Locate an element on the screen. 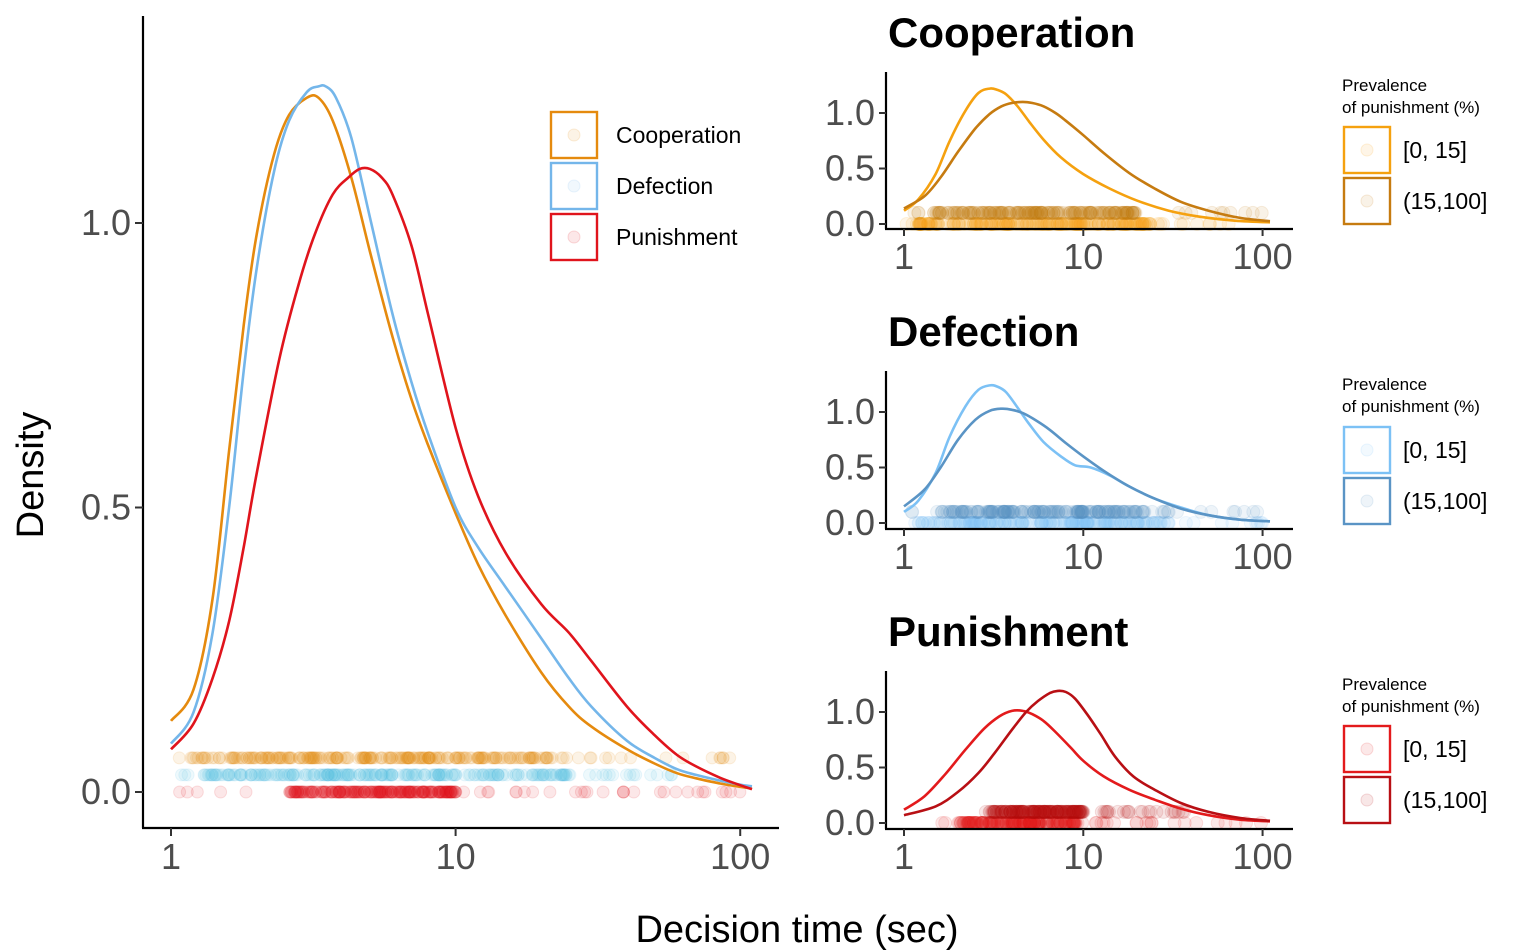  cooperation-rug is located at coordinates (454, 758).